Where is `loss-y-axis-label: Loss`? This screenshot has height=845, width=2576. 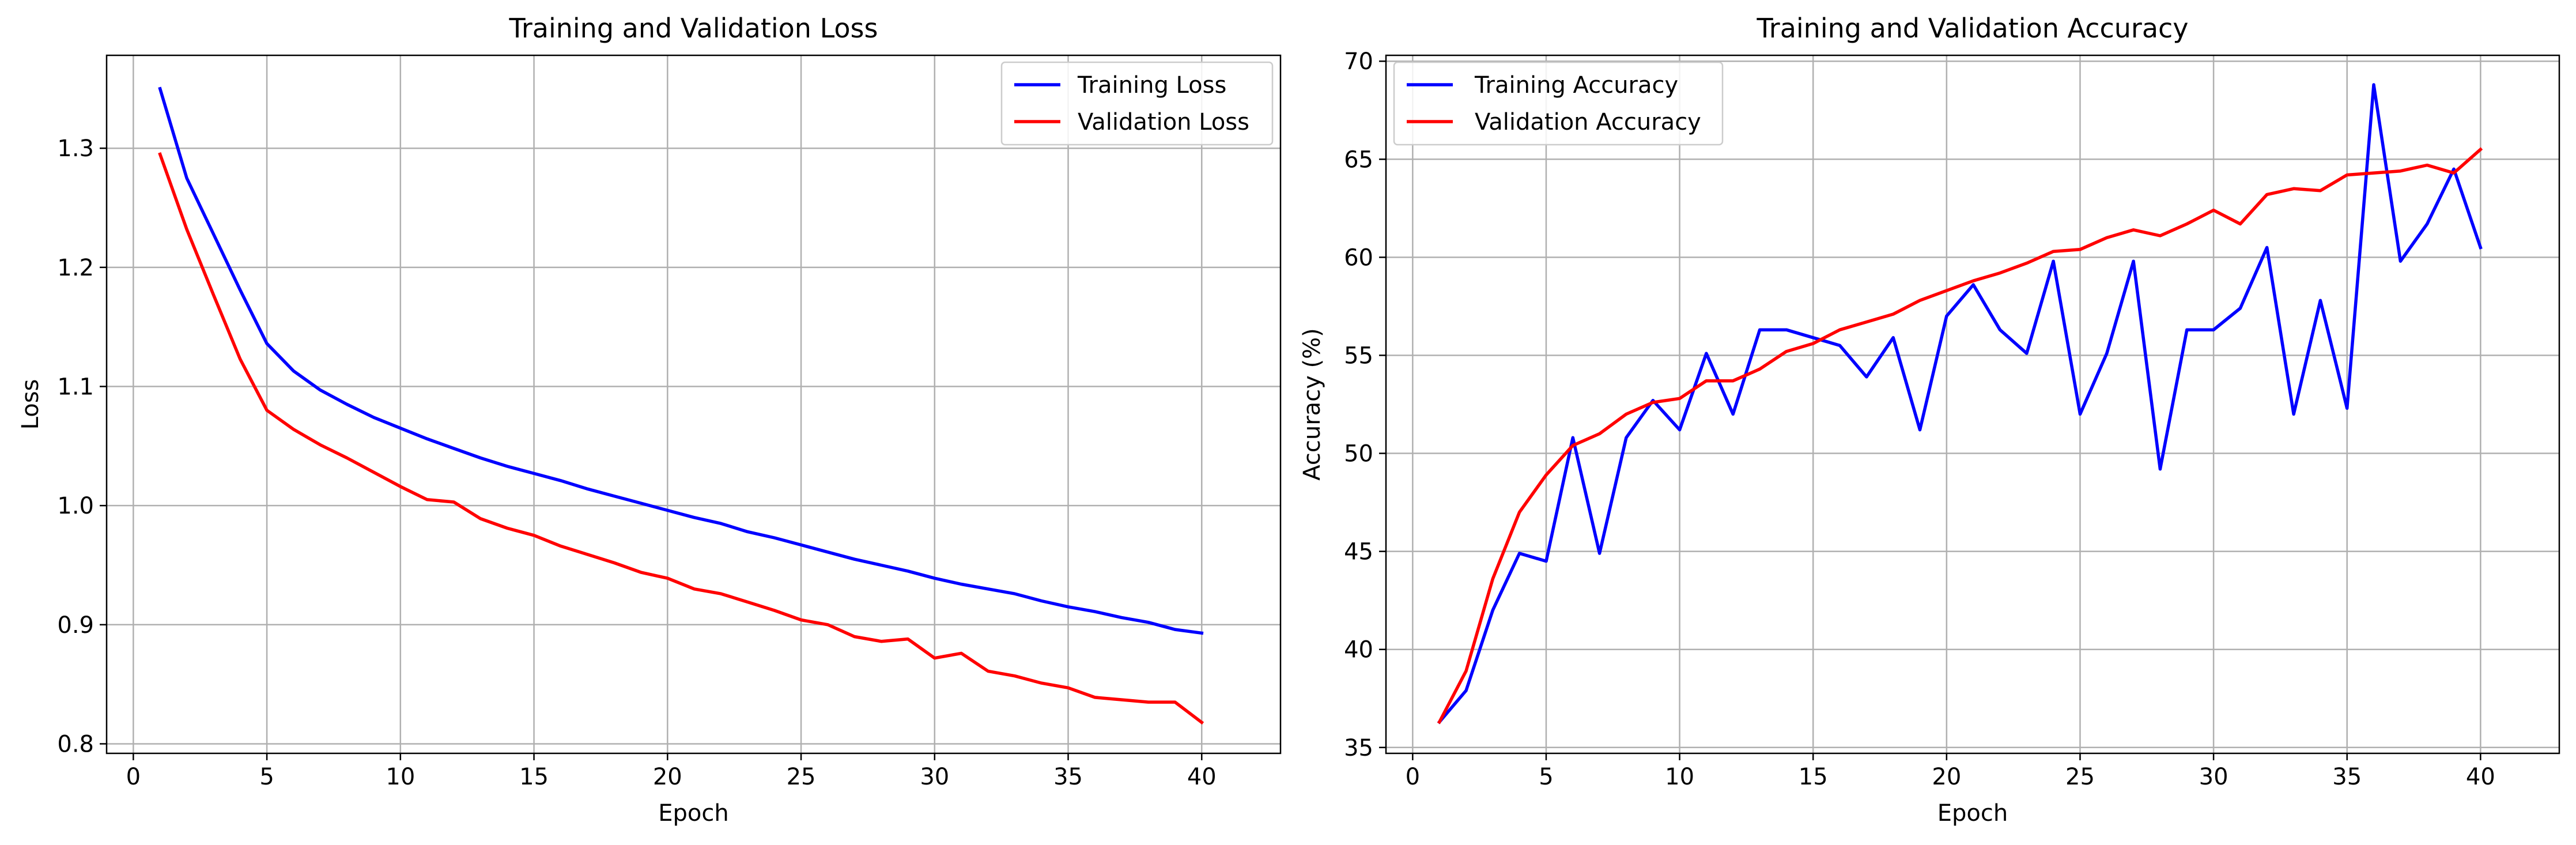
loss-y-axis-label: Loss is located at coordinates (31, 404).